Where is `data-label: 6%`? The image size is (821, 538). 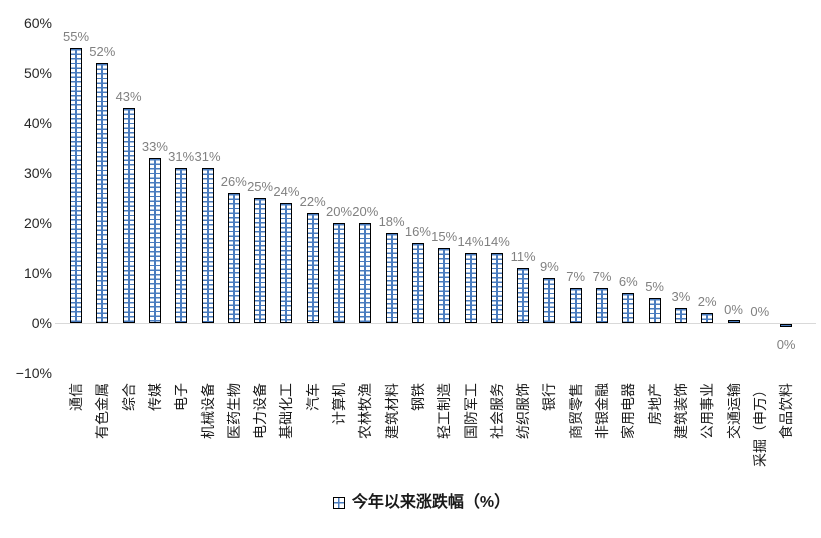 data-label: 6% is located at coordinates (628, 281).